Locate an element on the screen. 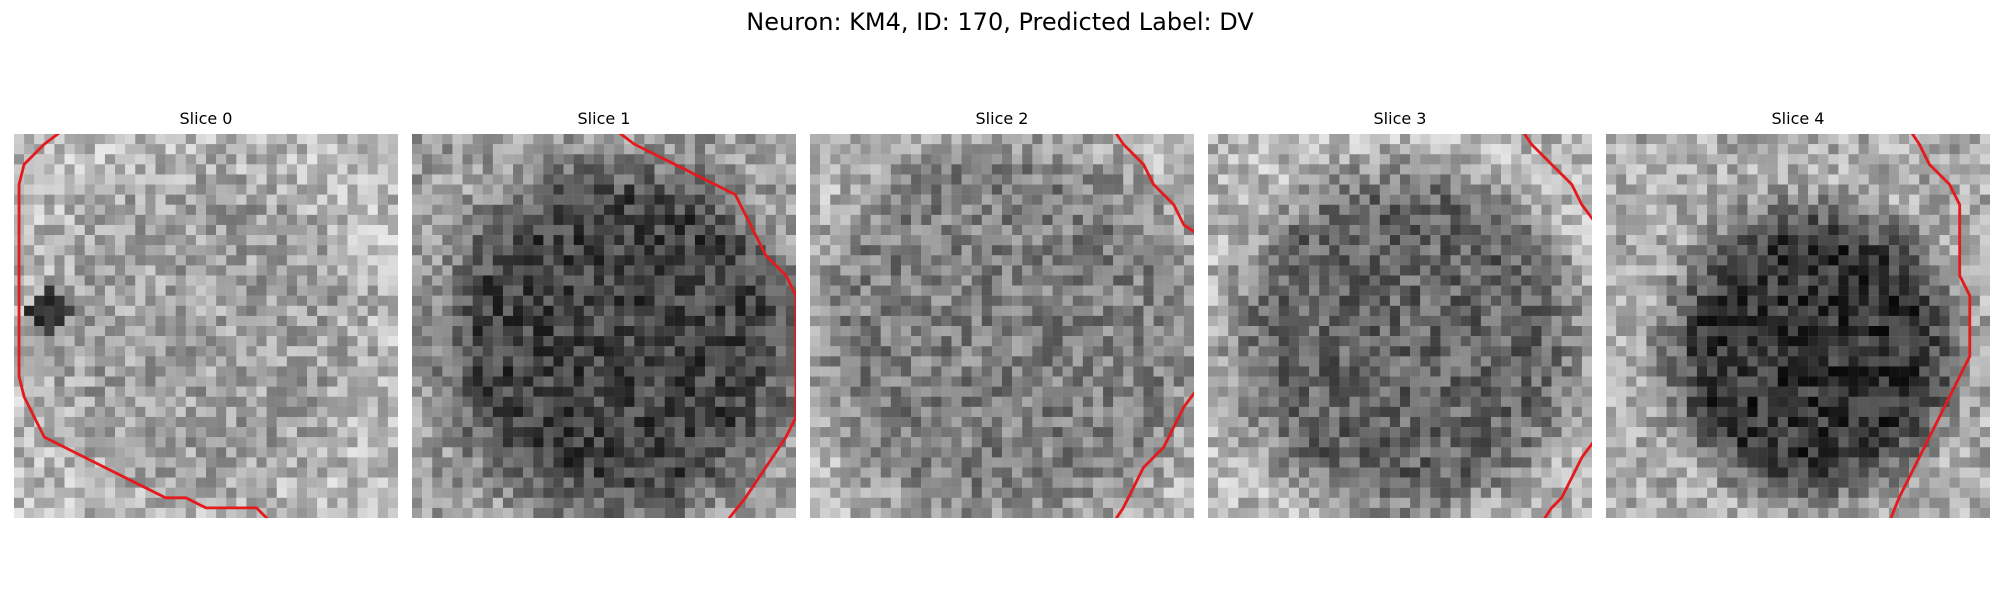 The height and width of the screenshot is (600, 2000). panel-title-slice-3: Slice 3 is located at coordinates (1400, 118).